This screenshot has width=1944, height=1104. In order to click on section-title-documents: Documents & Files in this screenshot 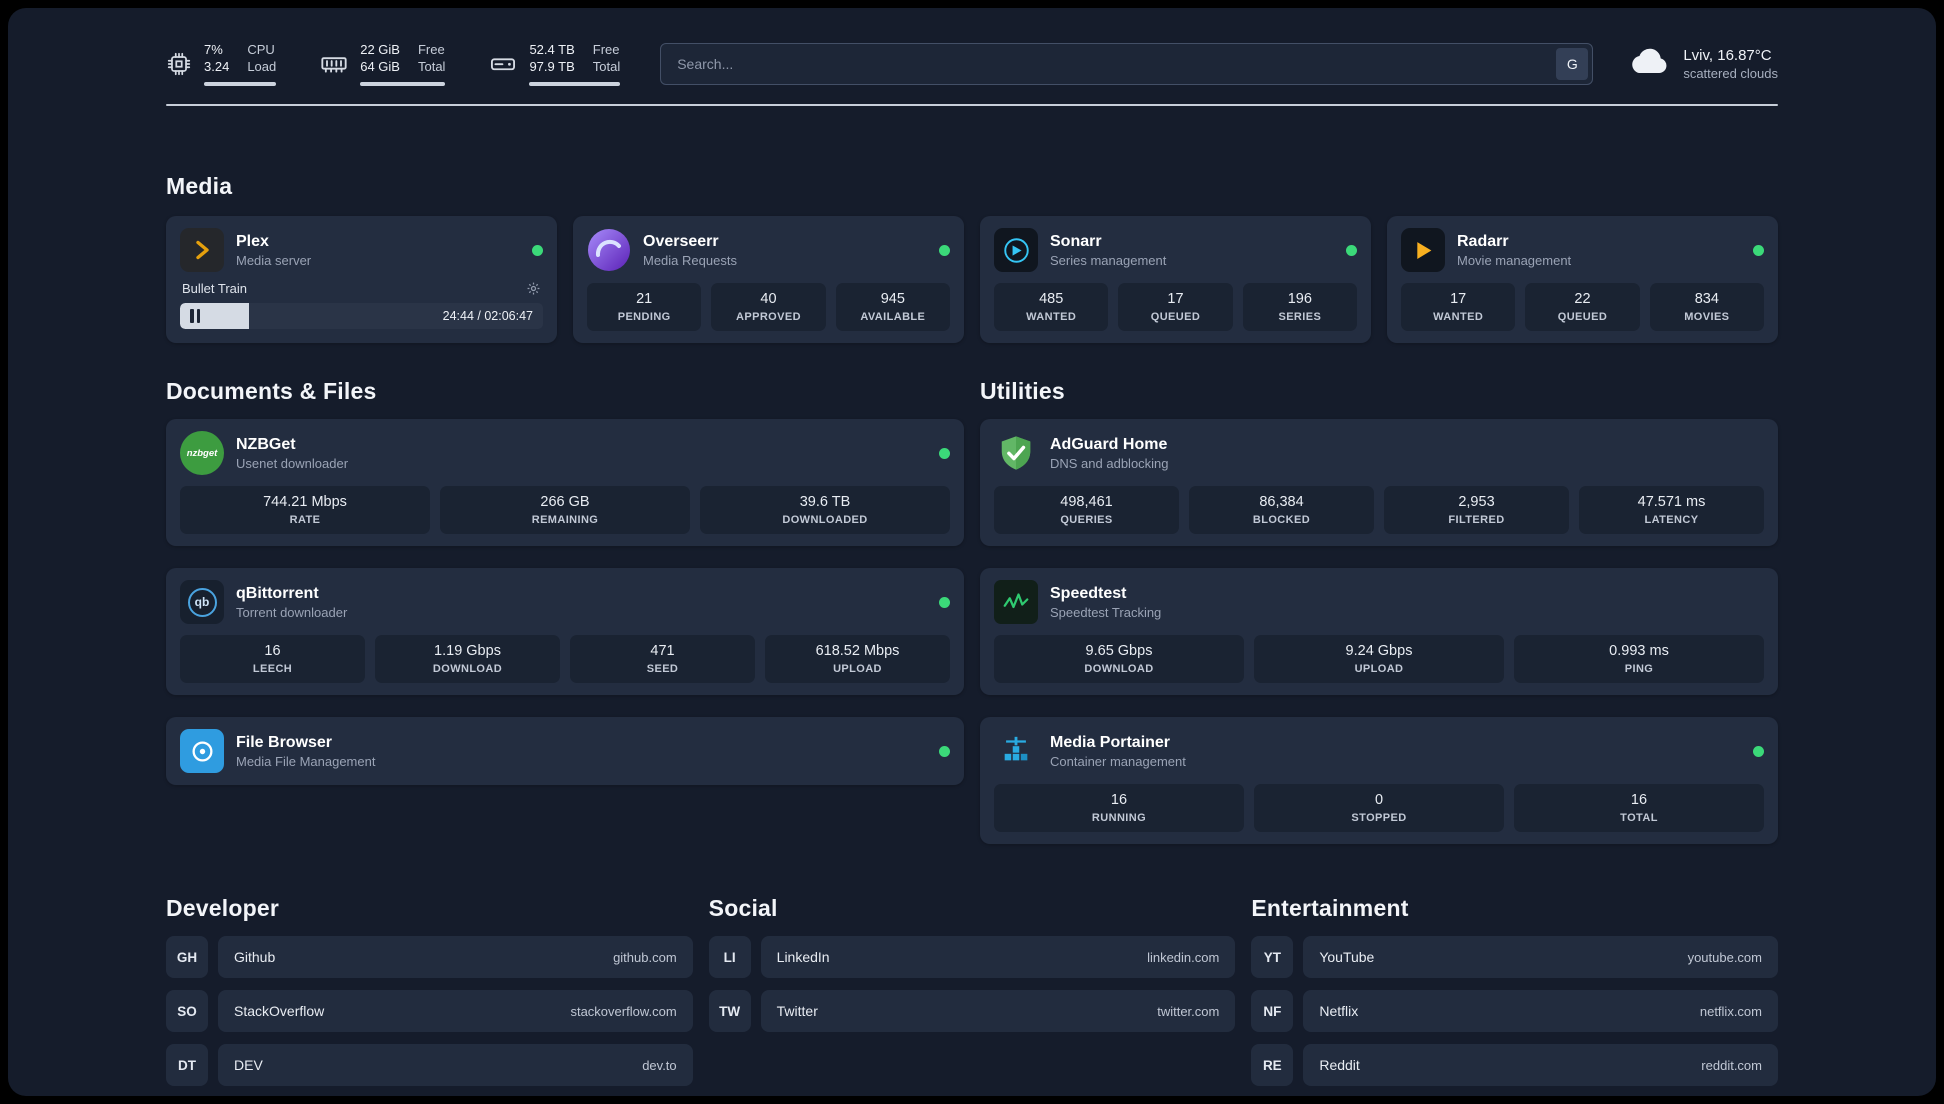, I will do `click(271, 391)`.